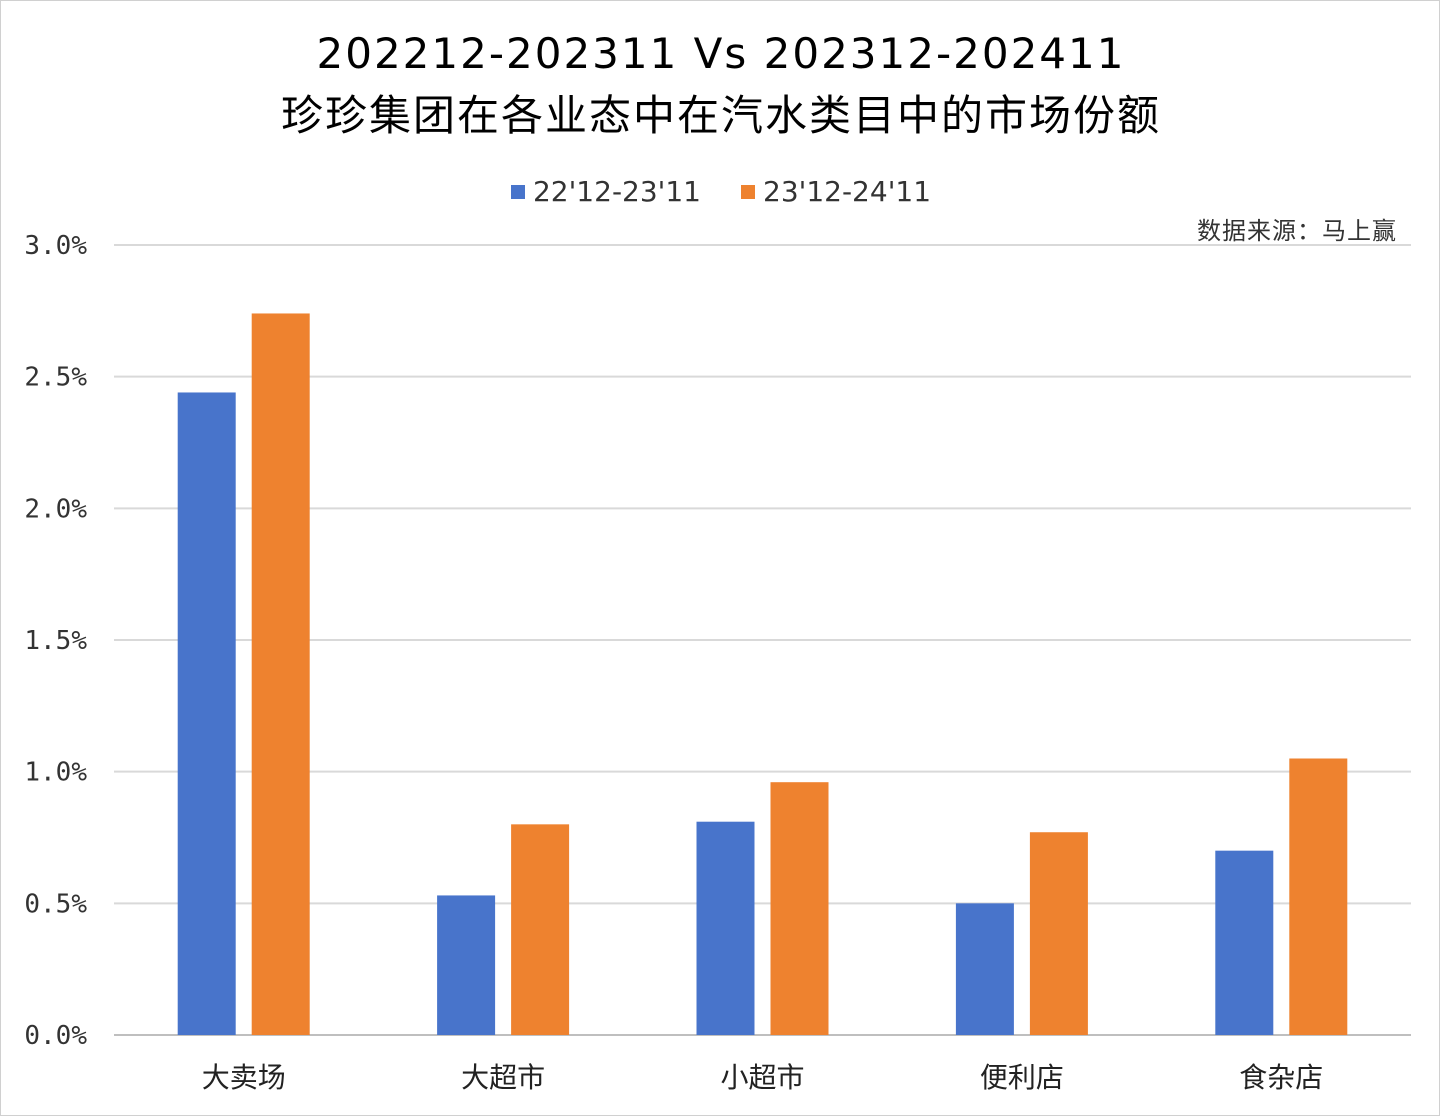 This screenshot has width=1440, height=1116. Describe the element at coordinates (244, 1077) in the screenshot. I see `x-category-label: 大卖场` at that location.